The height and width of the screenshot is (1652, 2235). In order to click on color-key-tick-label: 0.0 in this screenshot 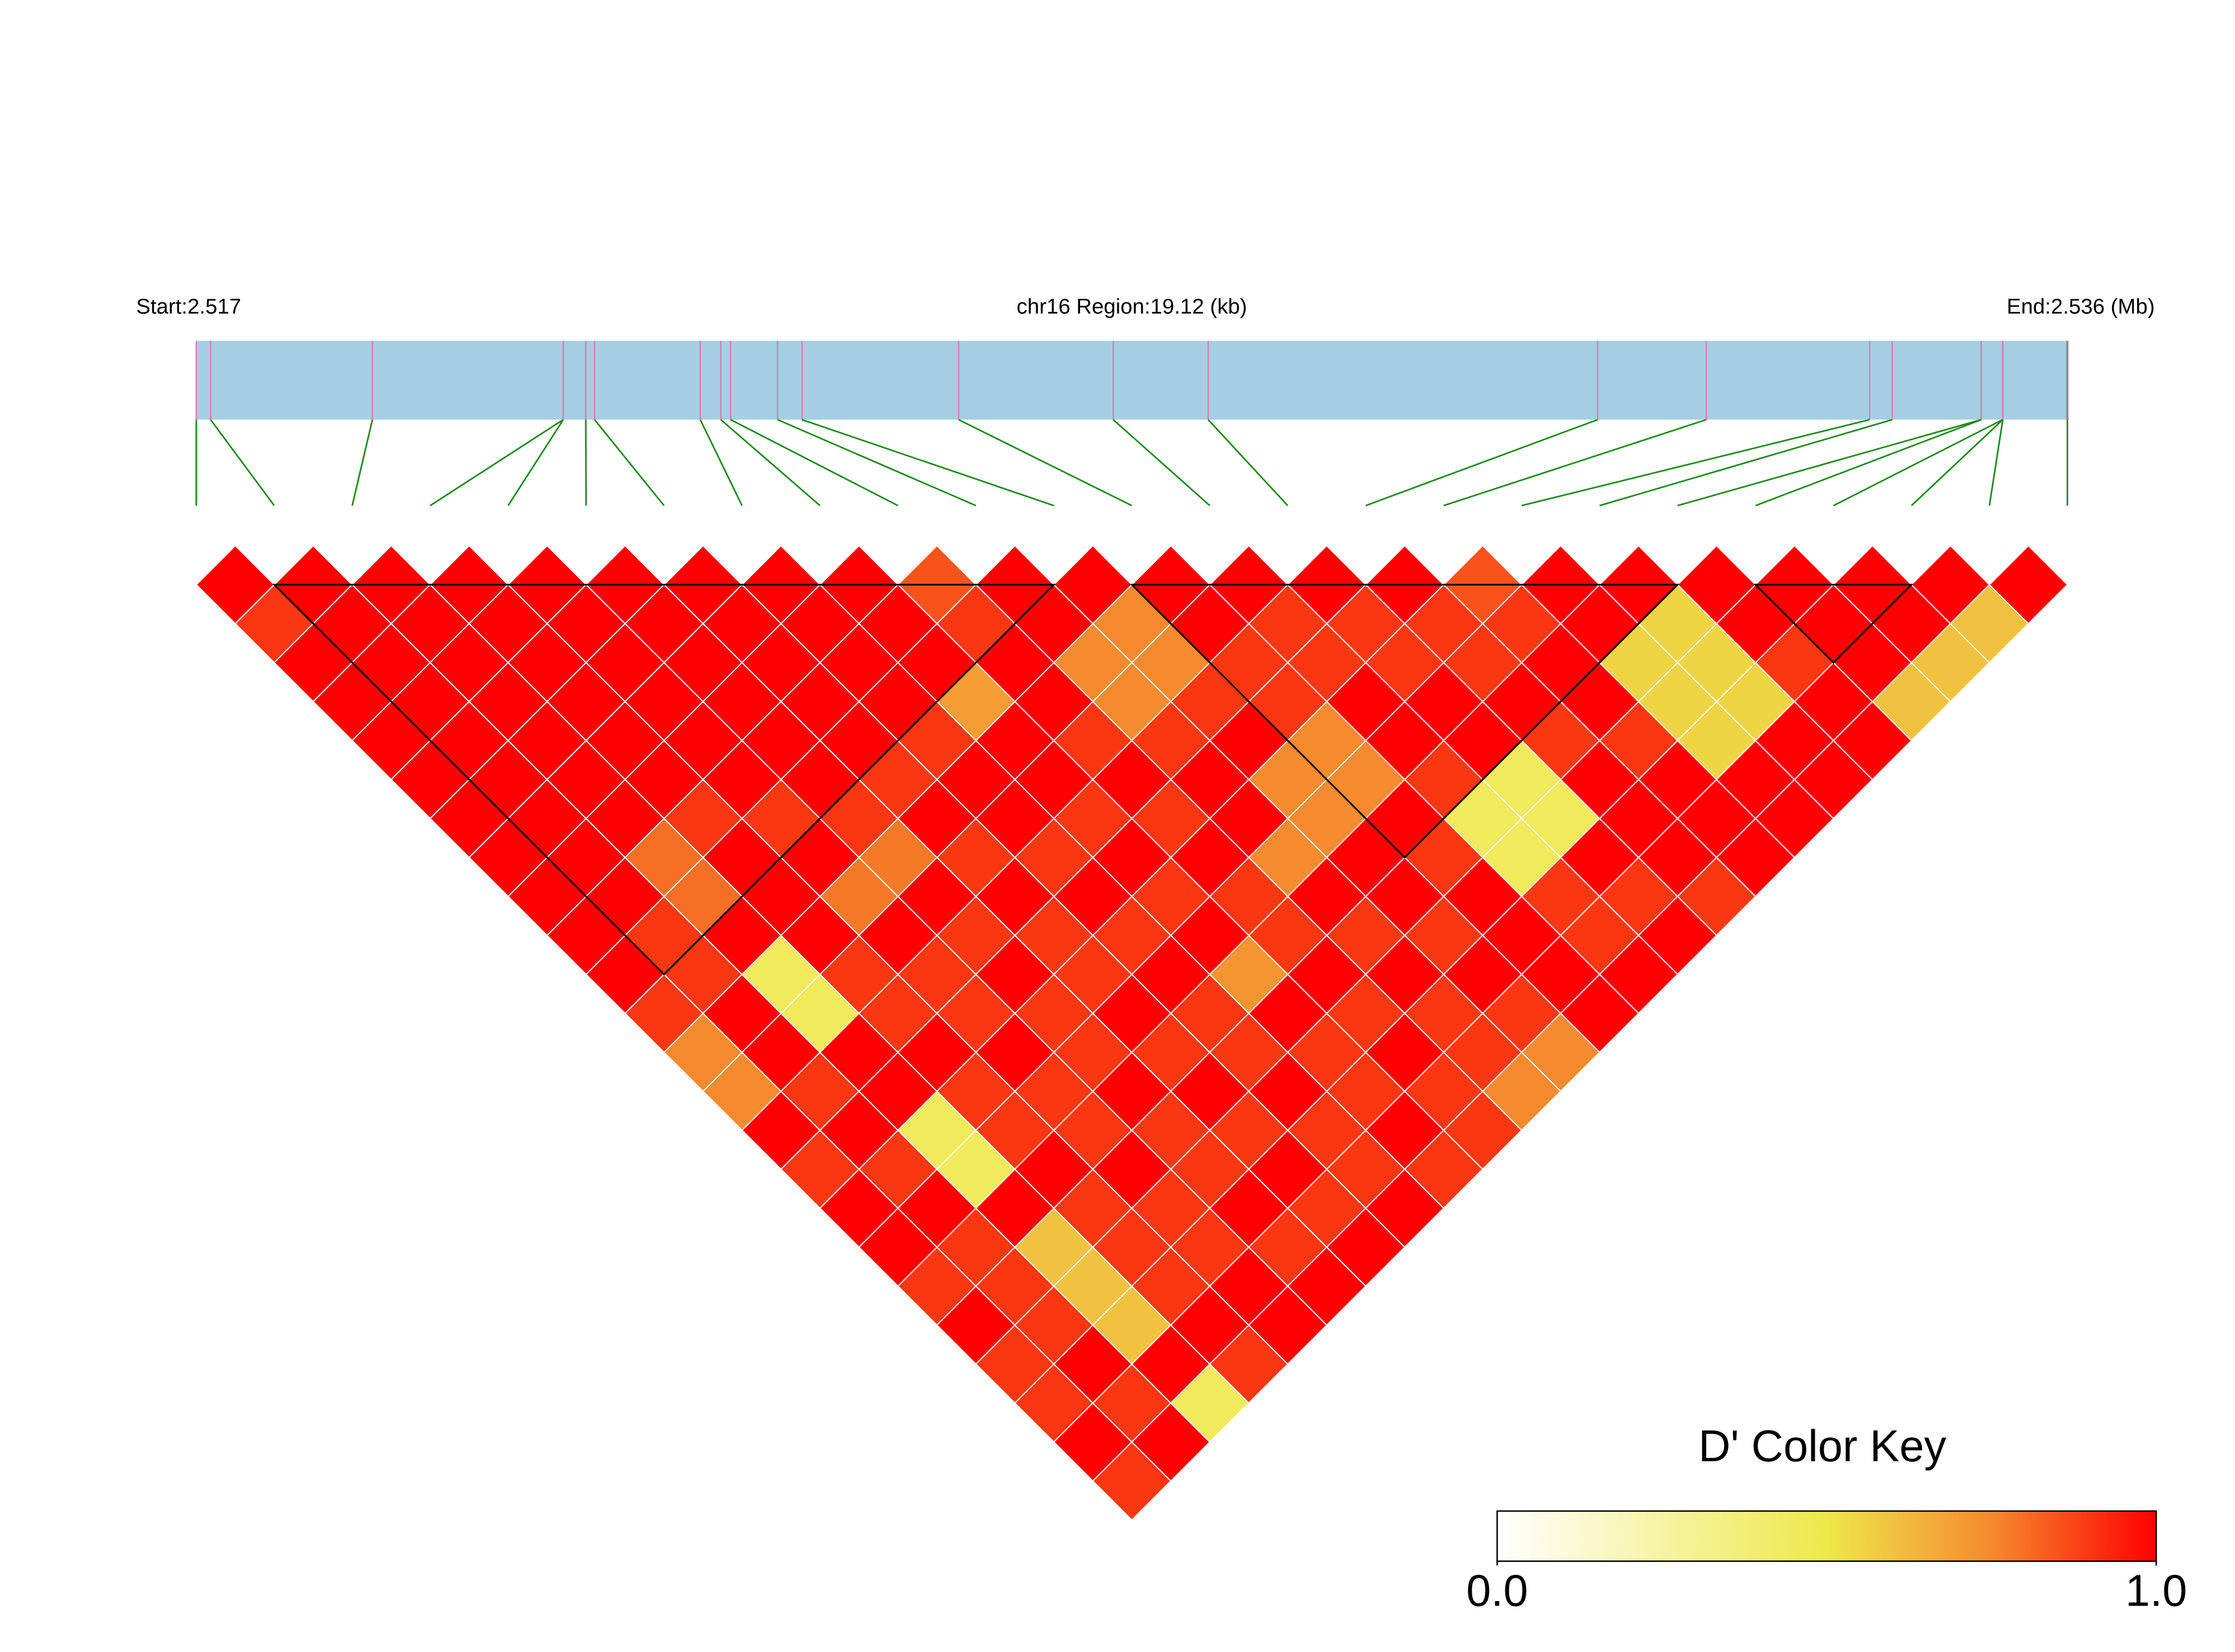, I will do `click(1497, 1591)`.